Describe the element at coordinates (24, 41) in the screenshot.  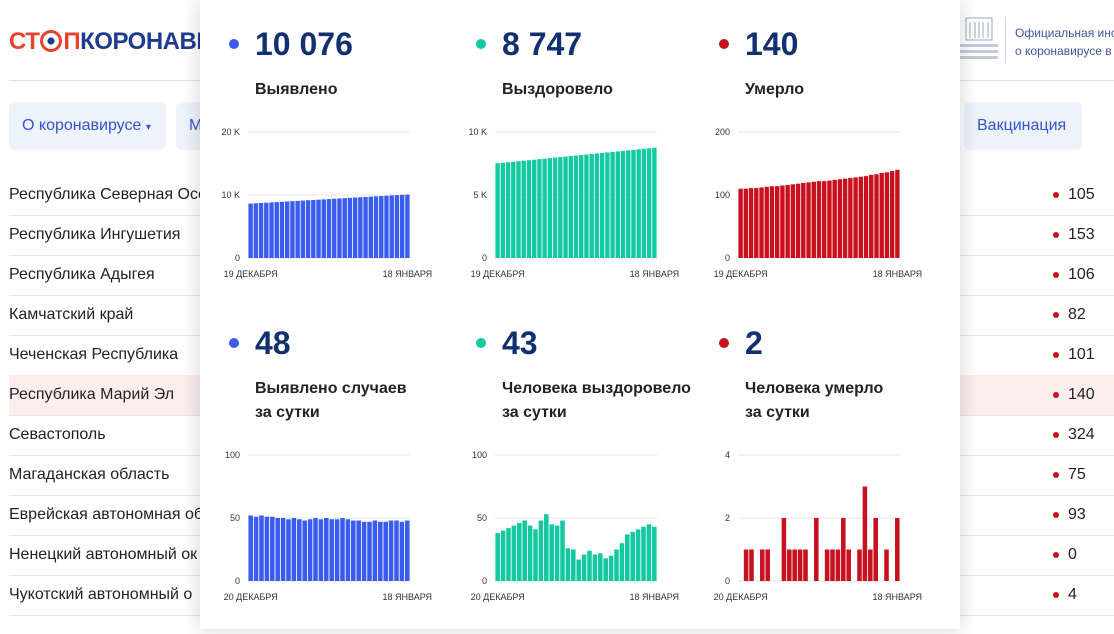
I see `logo-text: СТ` at that location.